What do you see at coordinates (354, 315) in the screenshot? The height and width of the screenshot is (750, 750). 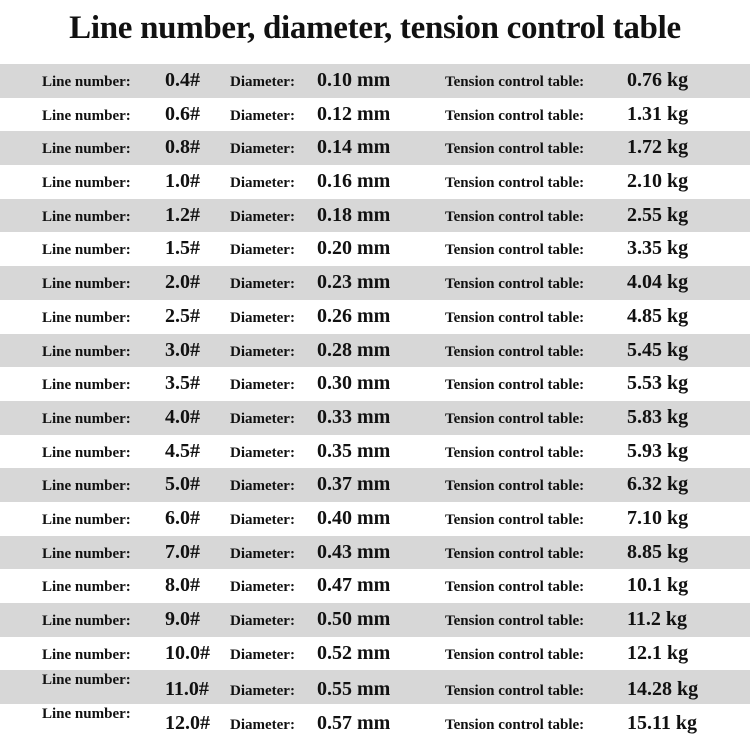 I see `diameter-value: 0.26 mm` at bounding box center [354, 315].